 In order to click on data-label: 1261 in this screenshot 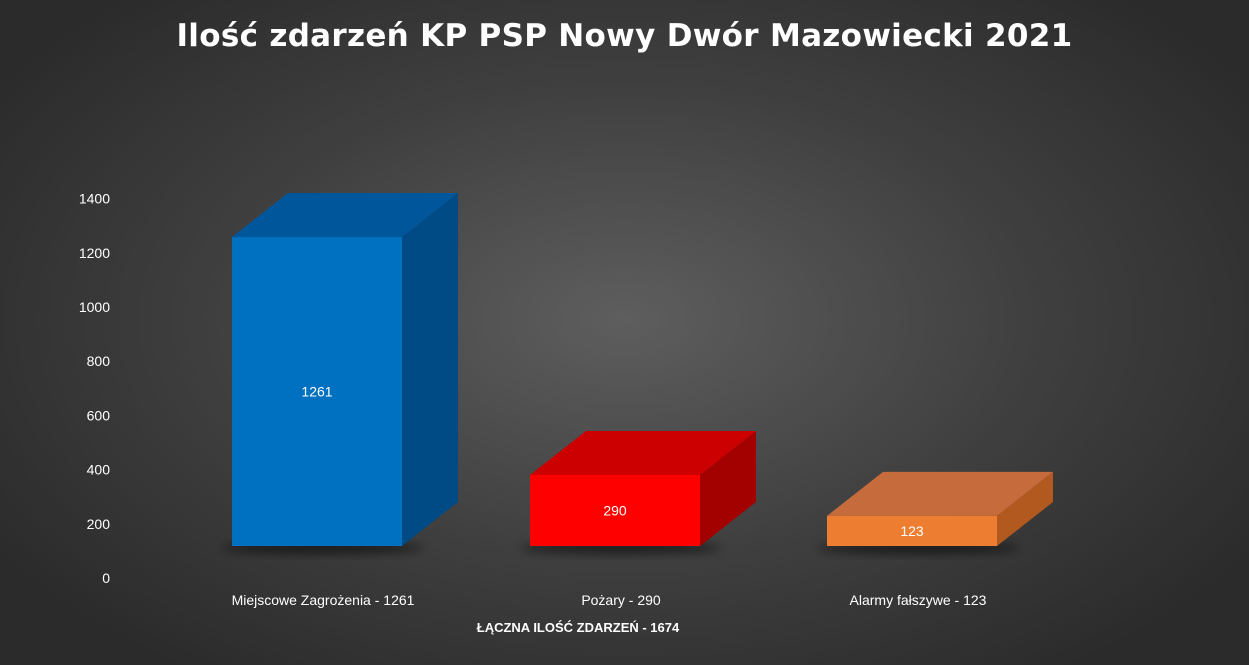, I will do `click(316, 392)`.